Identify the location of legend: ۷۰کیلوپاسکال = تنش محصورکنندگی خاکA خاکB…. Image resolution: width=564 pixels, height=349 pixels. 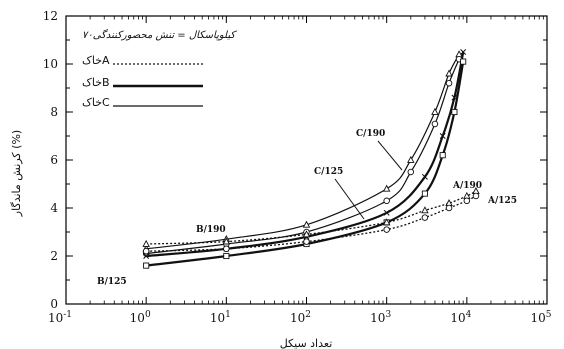
(159, 69).